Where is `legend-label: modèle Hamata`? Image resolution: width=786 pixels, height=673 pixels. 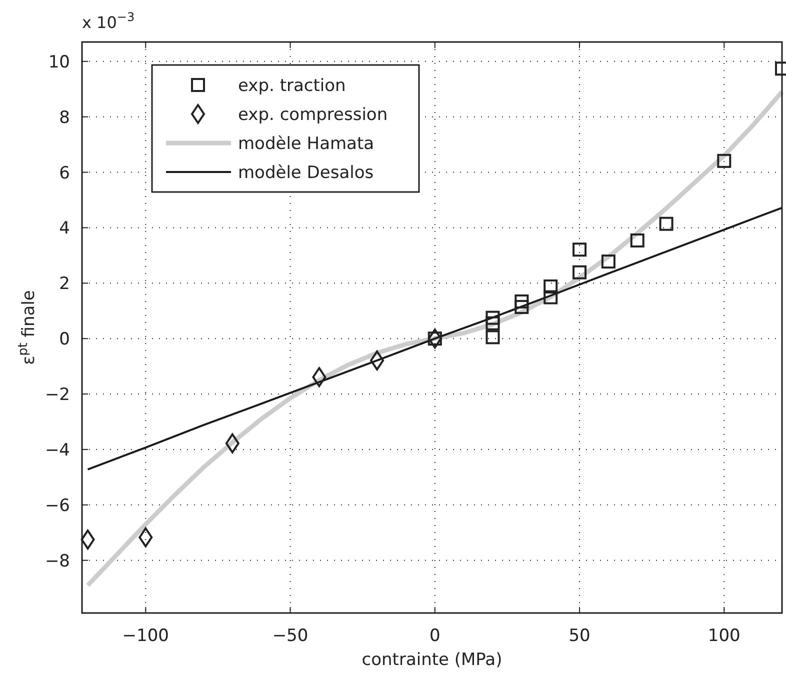
legend-label: modèle Hamata is located at coordinates (306, 144).